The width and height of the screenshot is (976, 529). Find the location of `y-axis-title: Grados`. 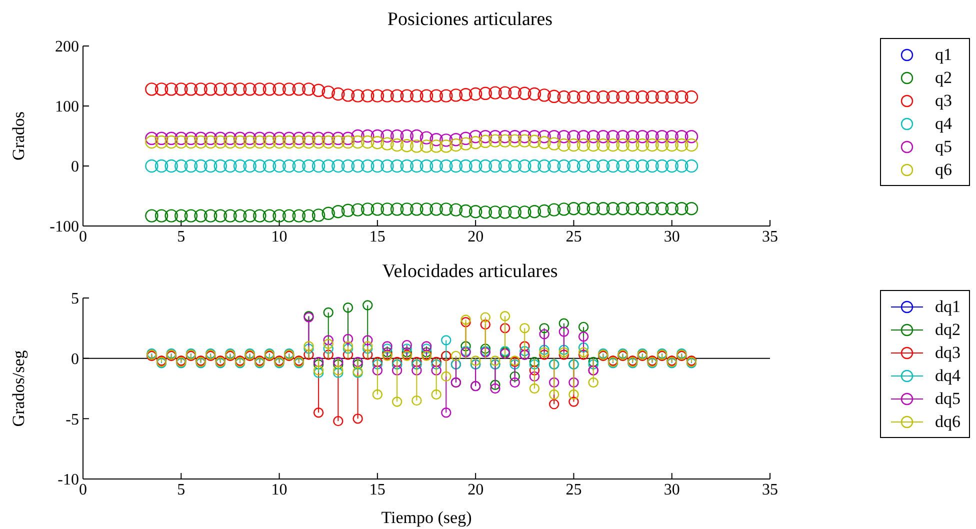

y-axis-title: Grados is located at coordinates (18, 136).